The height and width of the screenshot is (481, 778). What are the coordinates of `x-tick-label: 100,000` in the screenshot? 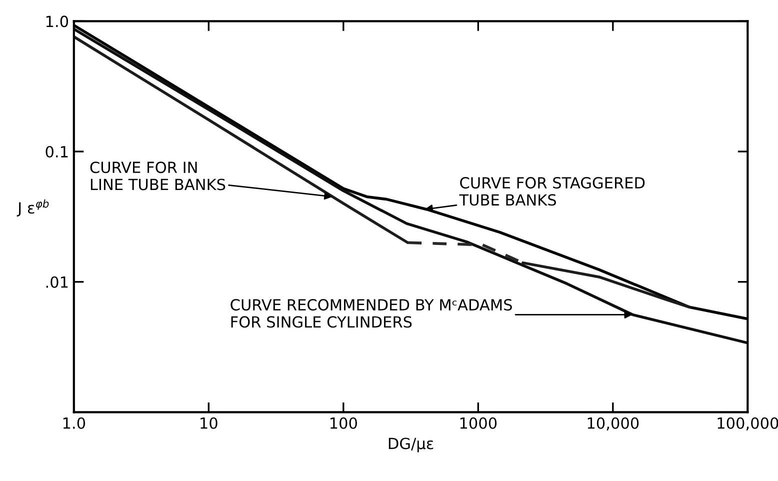 It's located at (748, 423).